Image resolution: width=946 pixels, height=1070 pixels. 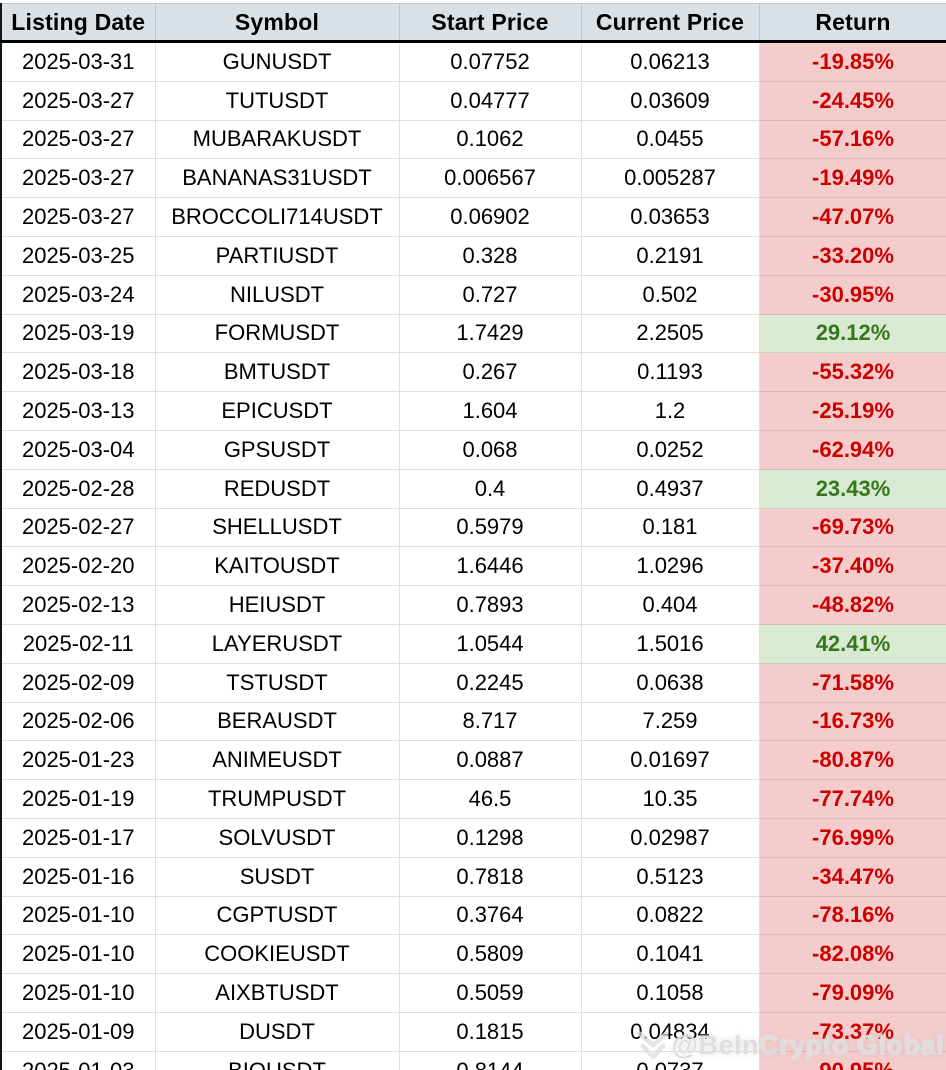 I want to click on table-row: 2025-01-03 BIOUSDT 0.8144 0.0737 -90.95%, so click(x=473, y=1060).